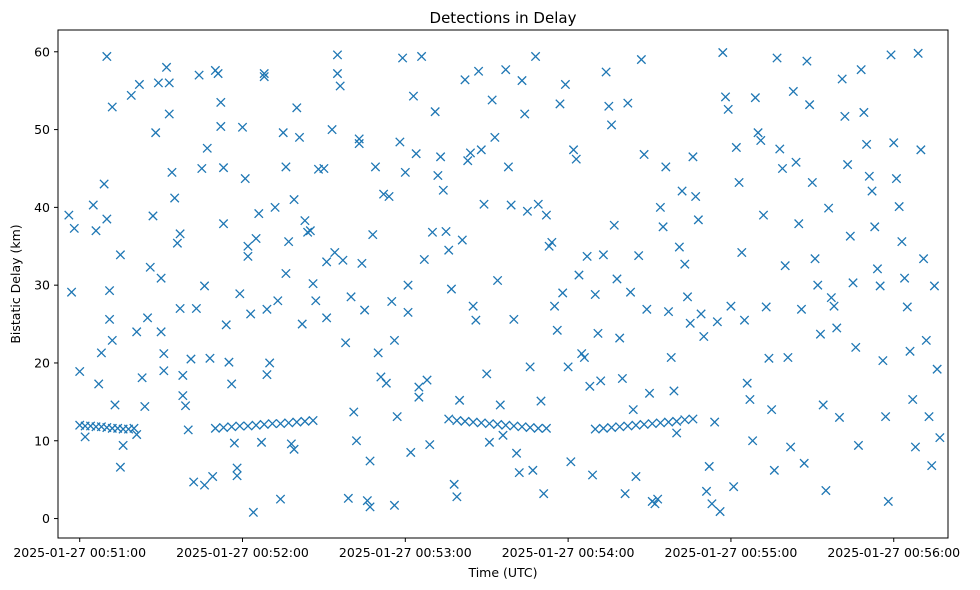 This screenshot has height=590, width=980. What do you see at coordinates (42, 51) in the screenshot?
I see `y-tick-label: 60` at bounding box center [42, 51].